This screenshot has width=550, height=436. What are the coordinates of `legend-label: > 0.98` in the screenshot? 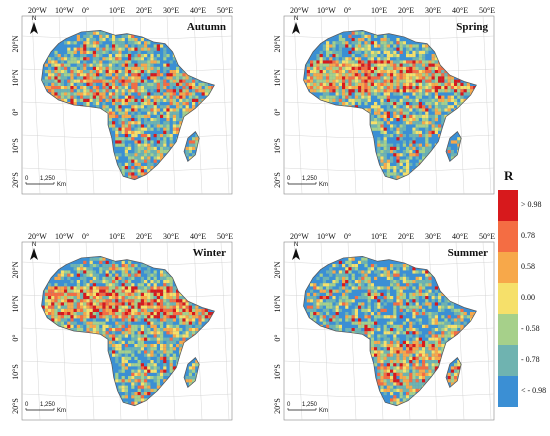 It's located at (531, 204).